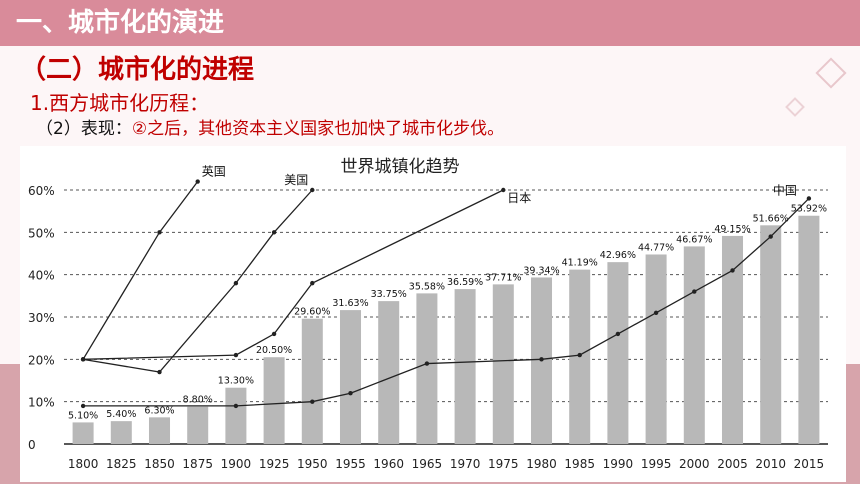 This screenshot has height=484, width=860. I want to click on bar-value-label: 29.60%, so click(312, 312).